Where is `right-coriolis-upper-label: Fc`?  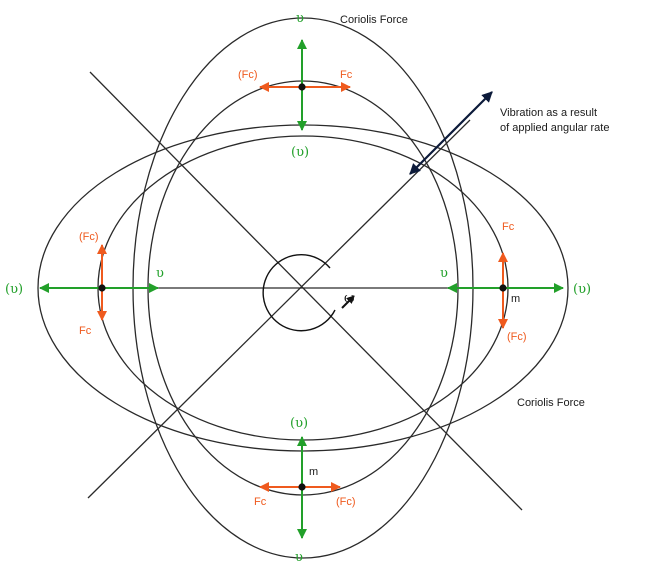 right-coriolis-upper-label: Fc is located at coordinates (508, 227).